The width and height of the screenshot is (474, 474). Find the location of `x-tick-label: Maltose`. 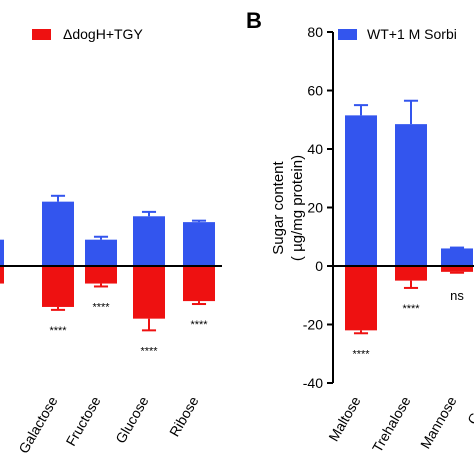

x-tick-label: Maltose is located at coordinates (344, 418).